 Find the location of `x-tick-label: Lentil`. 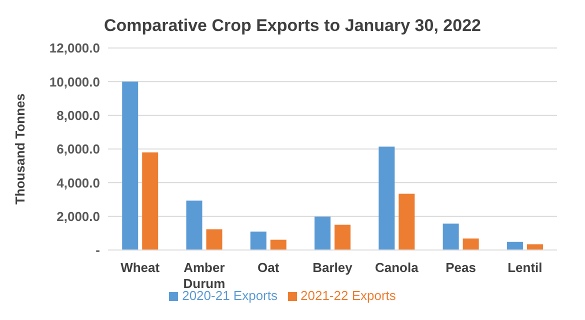

x-tick-label: Lentil is located at coordinates (525, 267).